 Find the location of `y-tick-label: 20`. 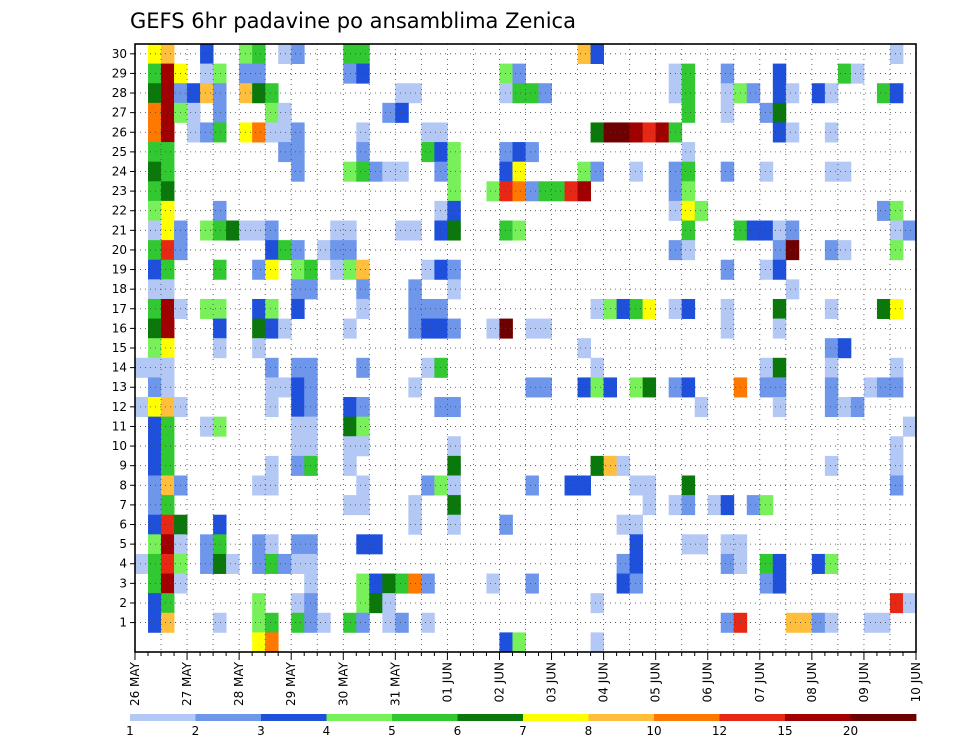

y-tick-label: 20 is located at coordinates (119, 250).